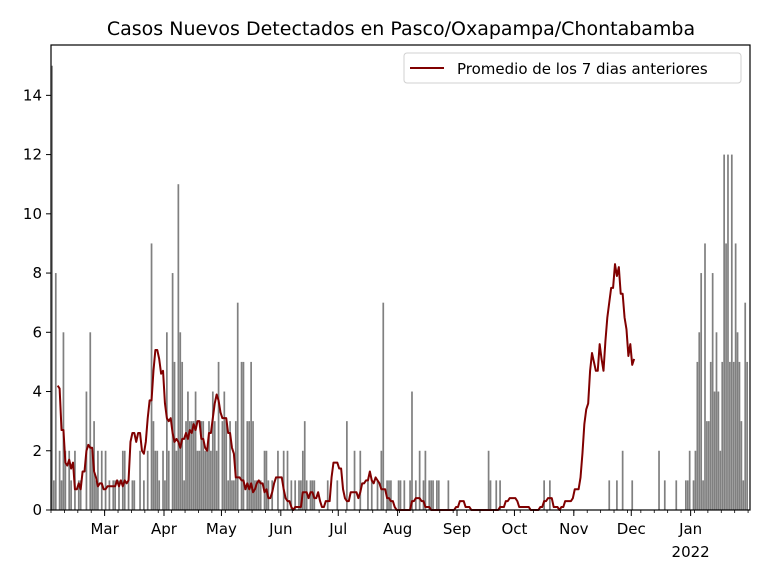 The image size is (768, 576). What do you see at coordinates (631, 529) in the screenshot?
I see `x-tick-label: Dec` at bounding box center [631, 529].